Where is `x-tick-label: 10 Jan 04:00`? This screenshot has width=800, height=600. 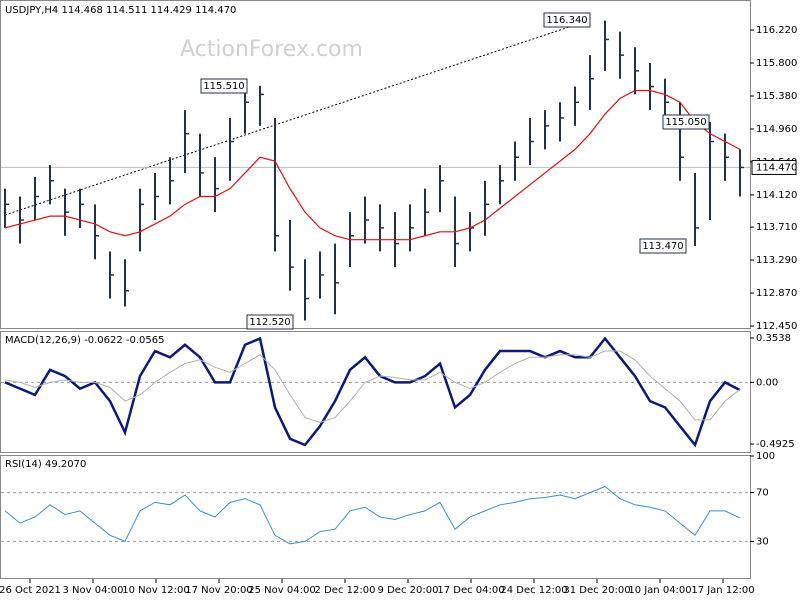 x-tick-label: 10 Jan 04:00 is located at coordinates (659, 590).